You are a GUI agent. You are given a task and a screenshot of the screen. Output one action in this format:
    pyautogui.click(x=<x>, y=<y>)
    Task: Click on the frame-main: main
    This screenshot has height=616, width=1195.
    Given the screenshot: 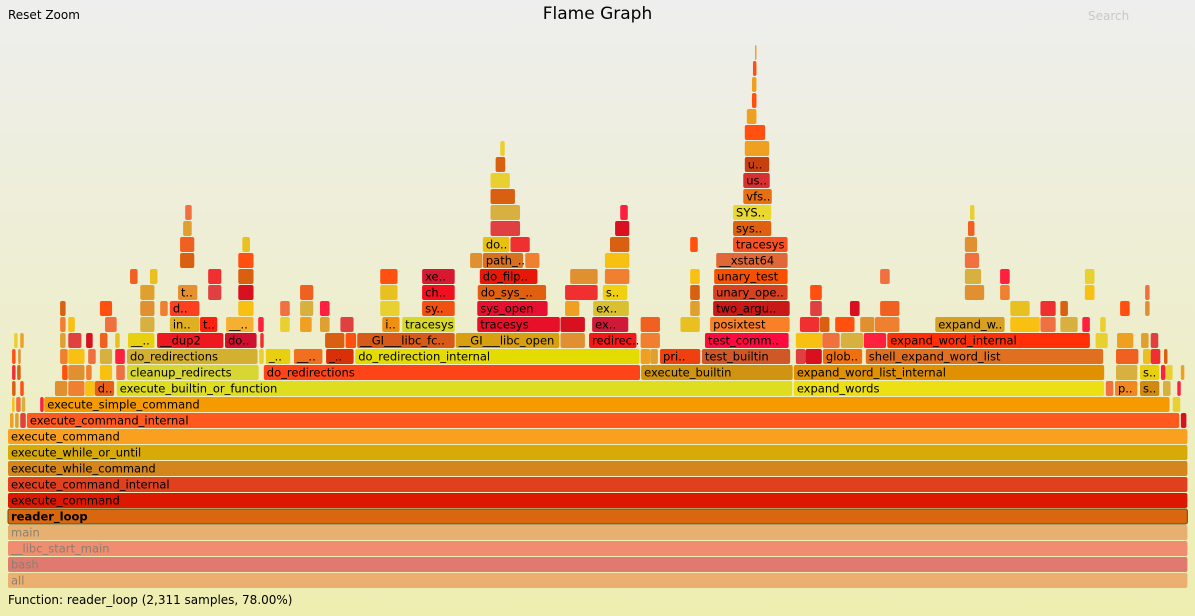 What is the action you would take?
    pyautogui.click(x=598, y=532)
    